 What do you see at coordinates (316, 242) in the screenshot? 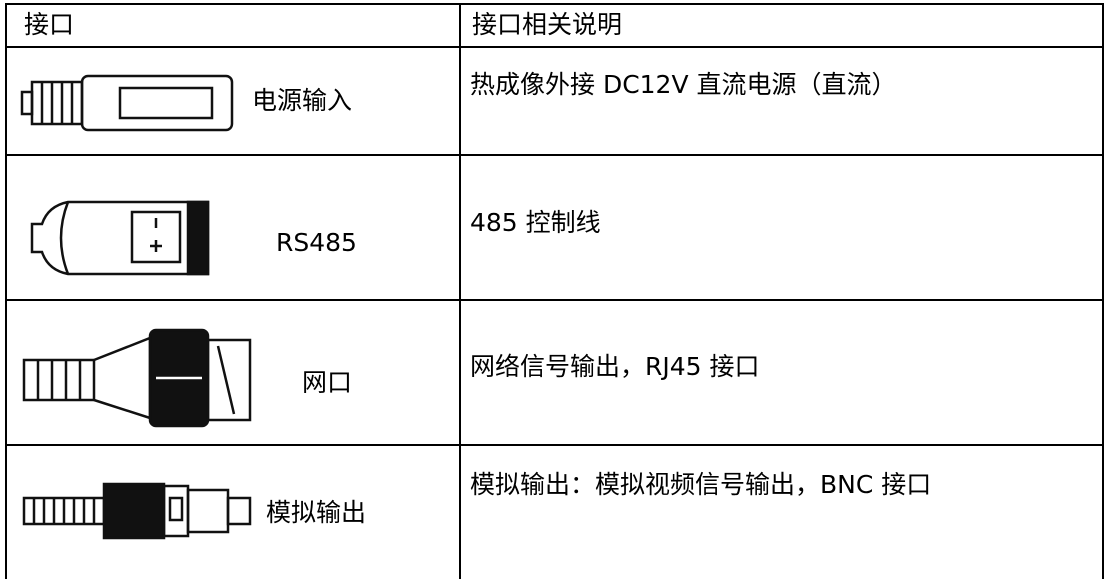
I see `interface-label: RS485` at bounding box center [316, 242].